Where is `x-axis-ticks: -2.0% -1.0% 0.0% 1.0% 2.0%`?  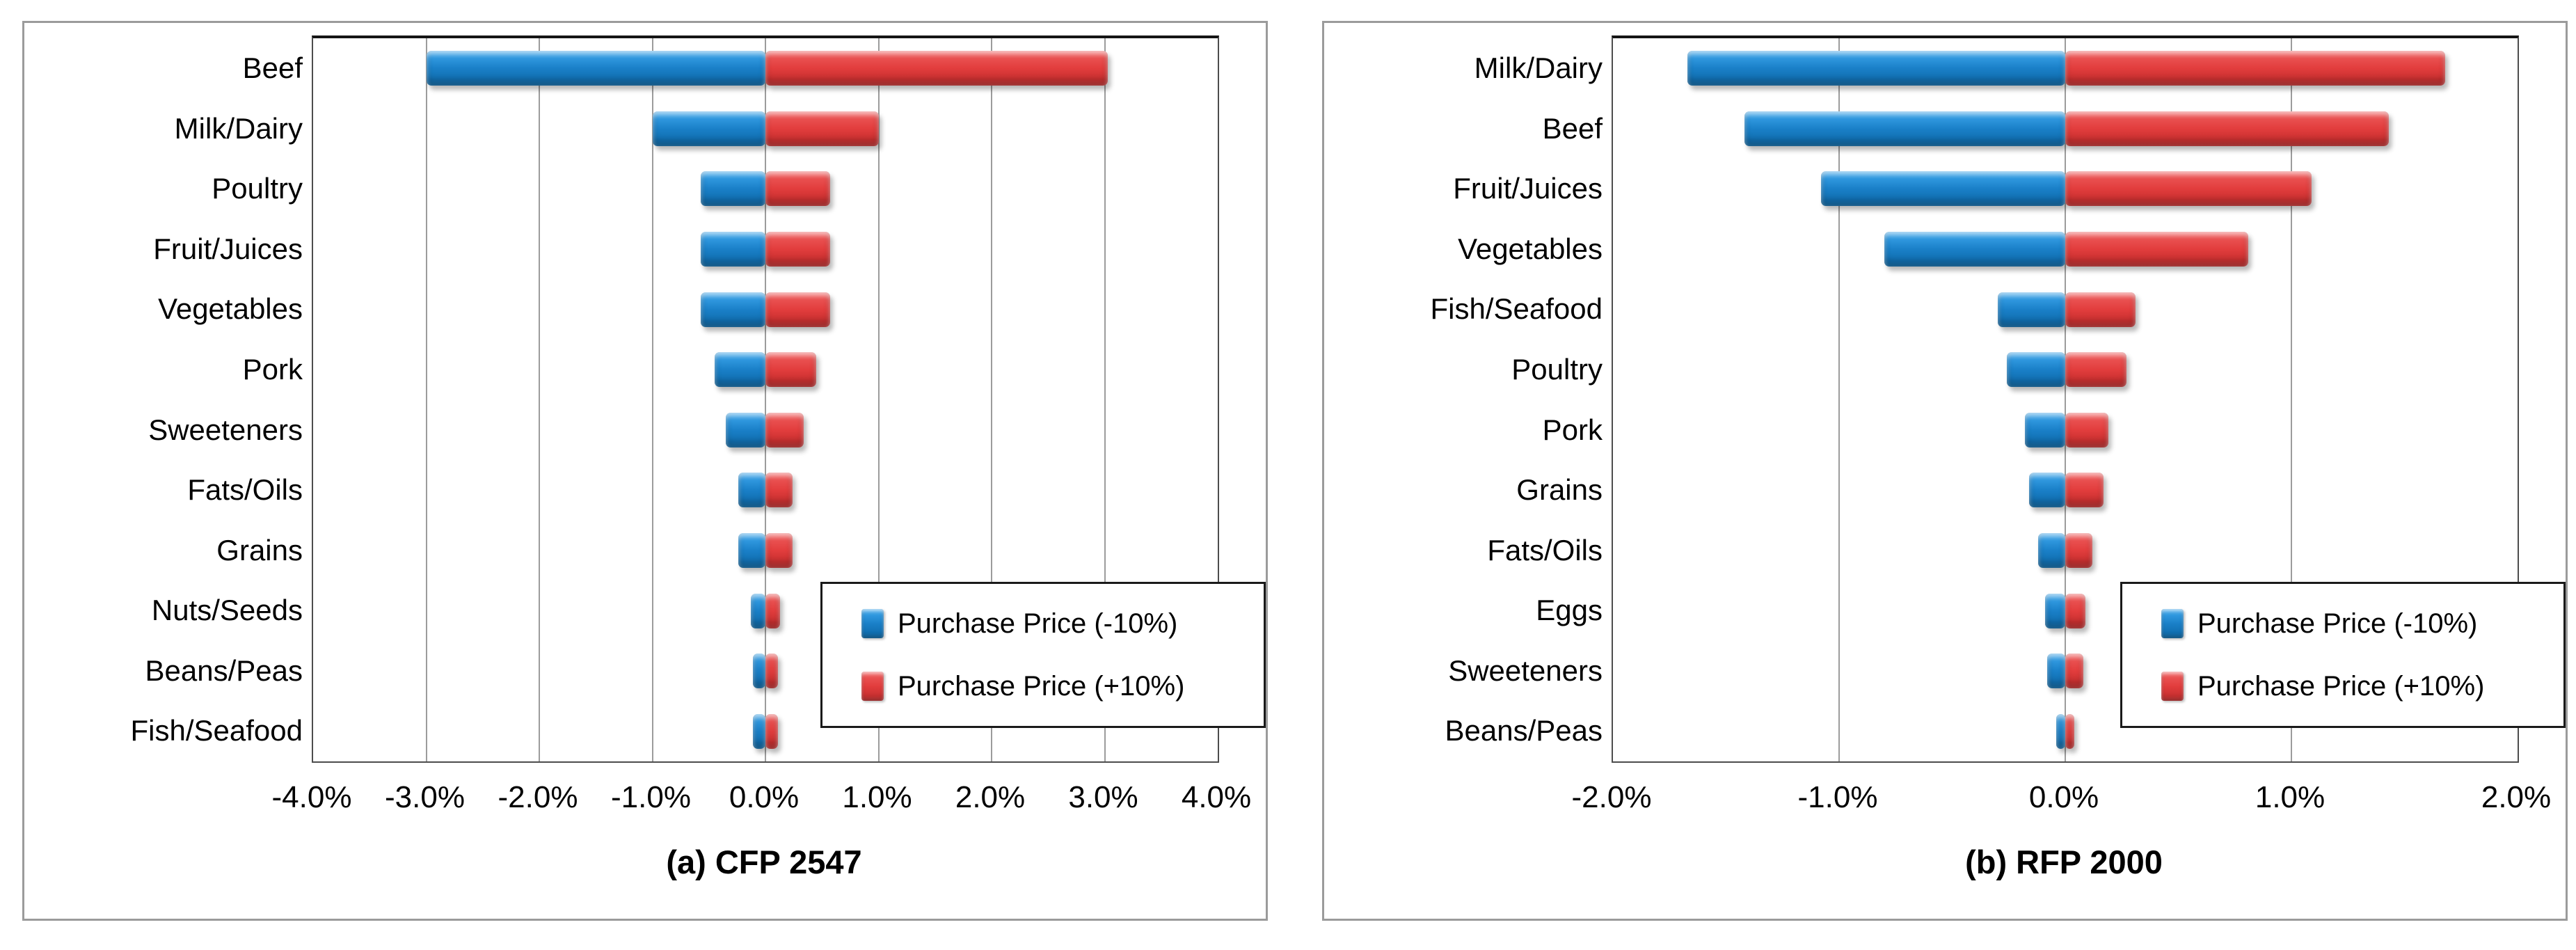
x-axis-ticks: -2.0% -1.0% 0.0% 1.0% 2.0% is located at coordinates (2062, 803).